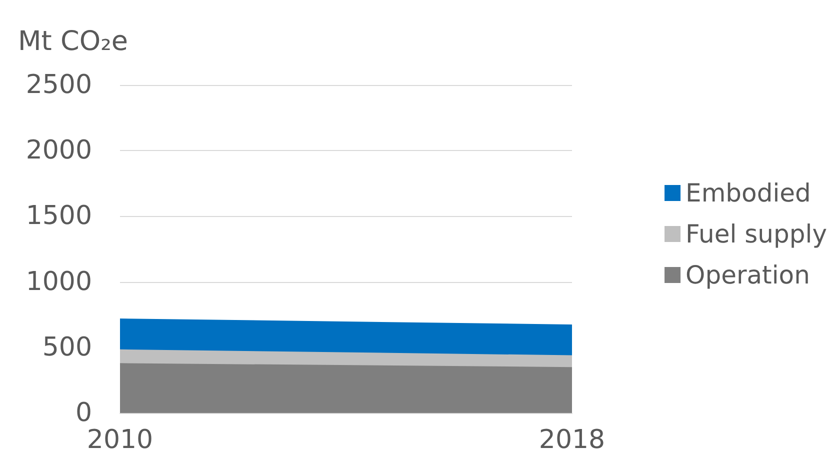 The width and height of the screenshot is (836, 468). What do you see at coordinates (120, 440) in the screenshot?
I see `x-tick-label: 2010` at bounding box center [120, 440].